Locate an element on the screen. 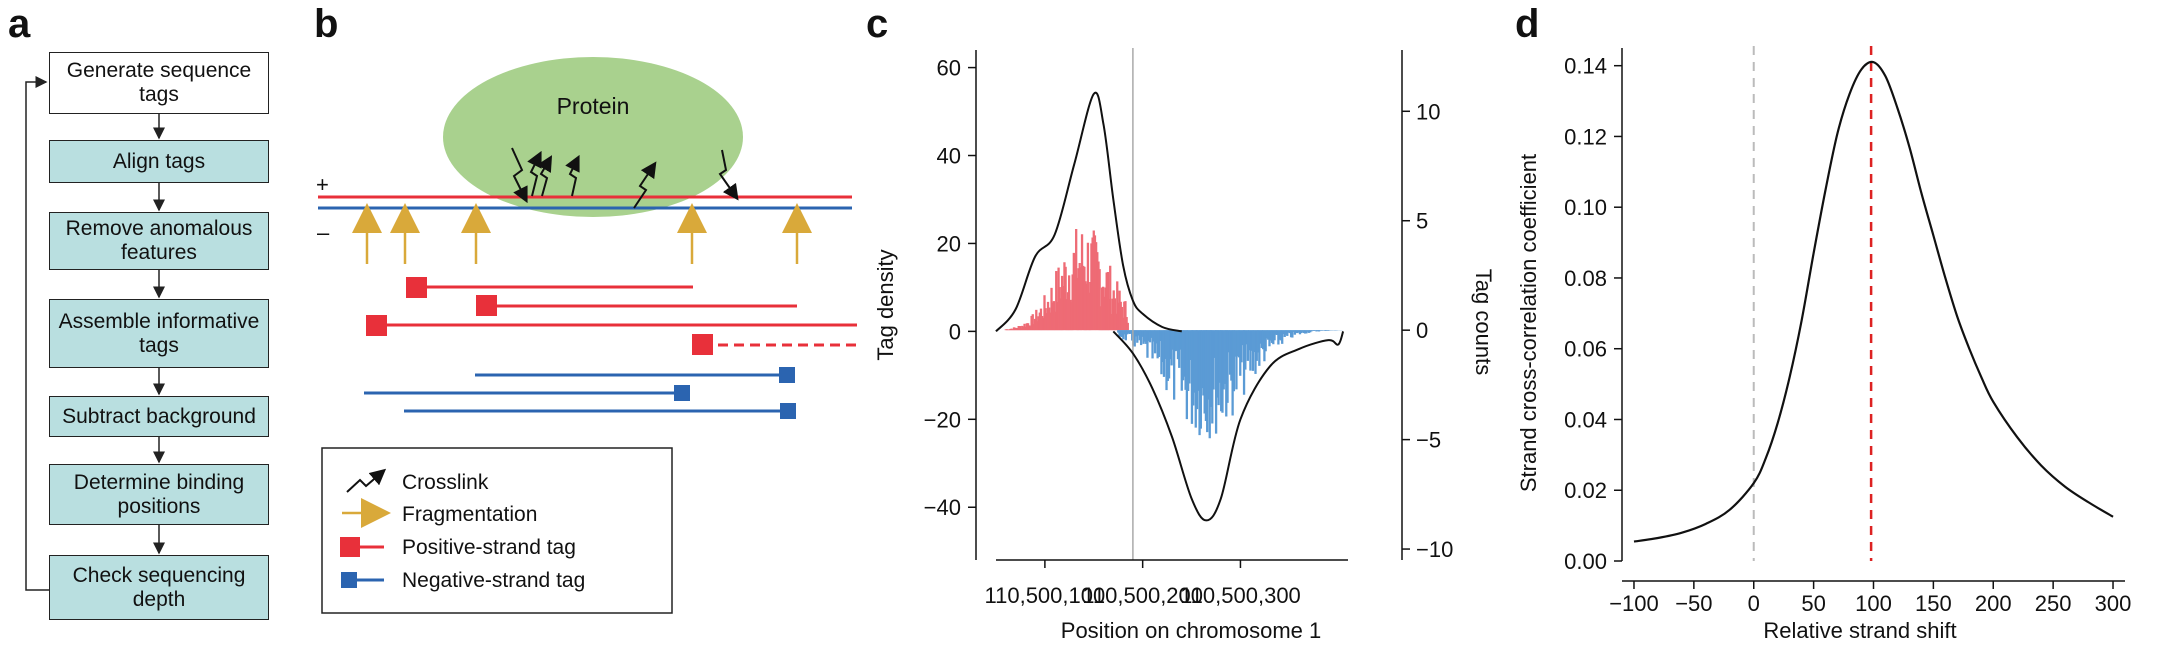 This screenshot has height=654, width=2162. x-tick-label: 110,500,200 is located at coordinates (1142, 595).